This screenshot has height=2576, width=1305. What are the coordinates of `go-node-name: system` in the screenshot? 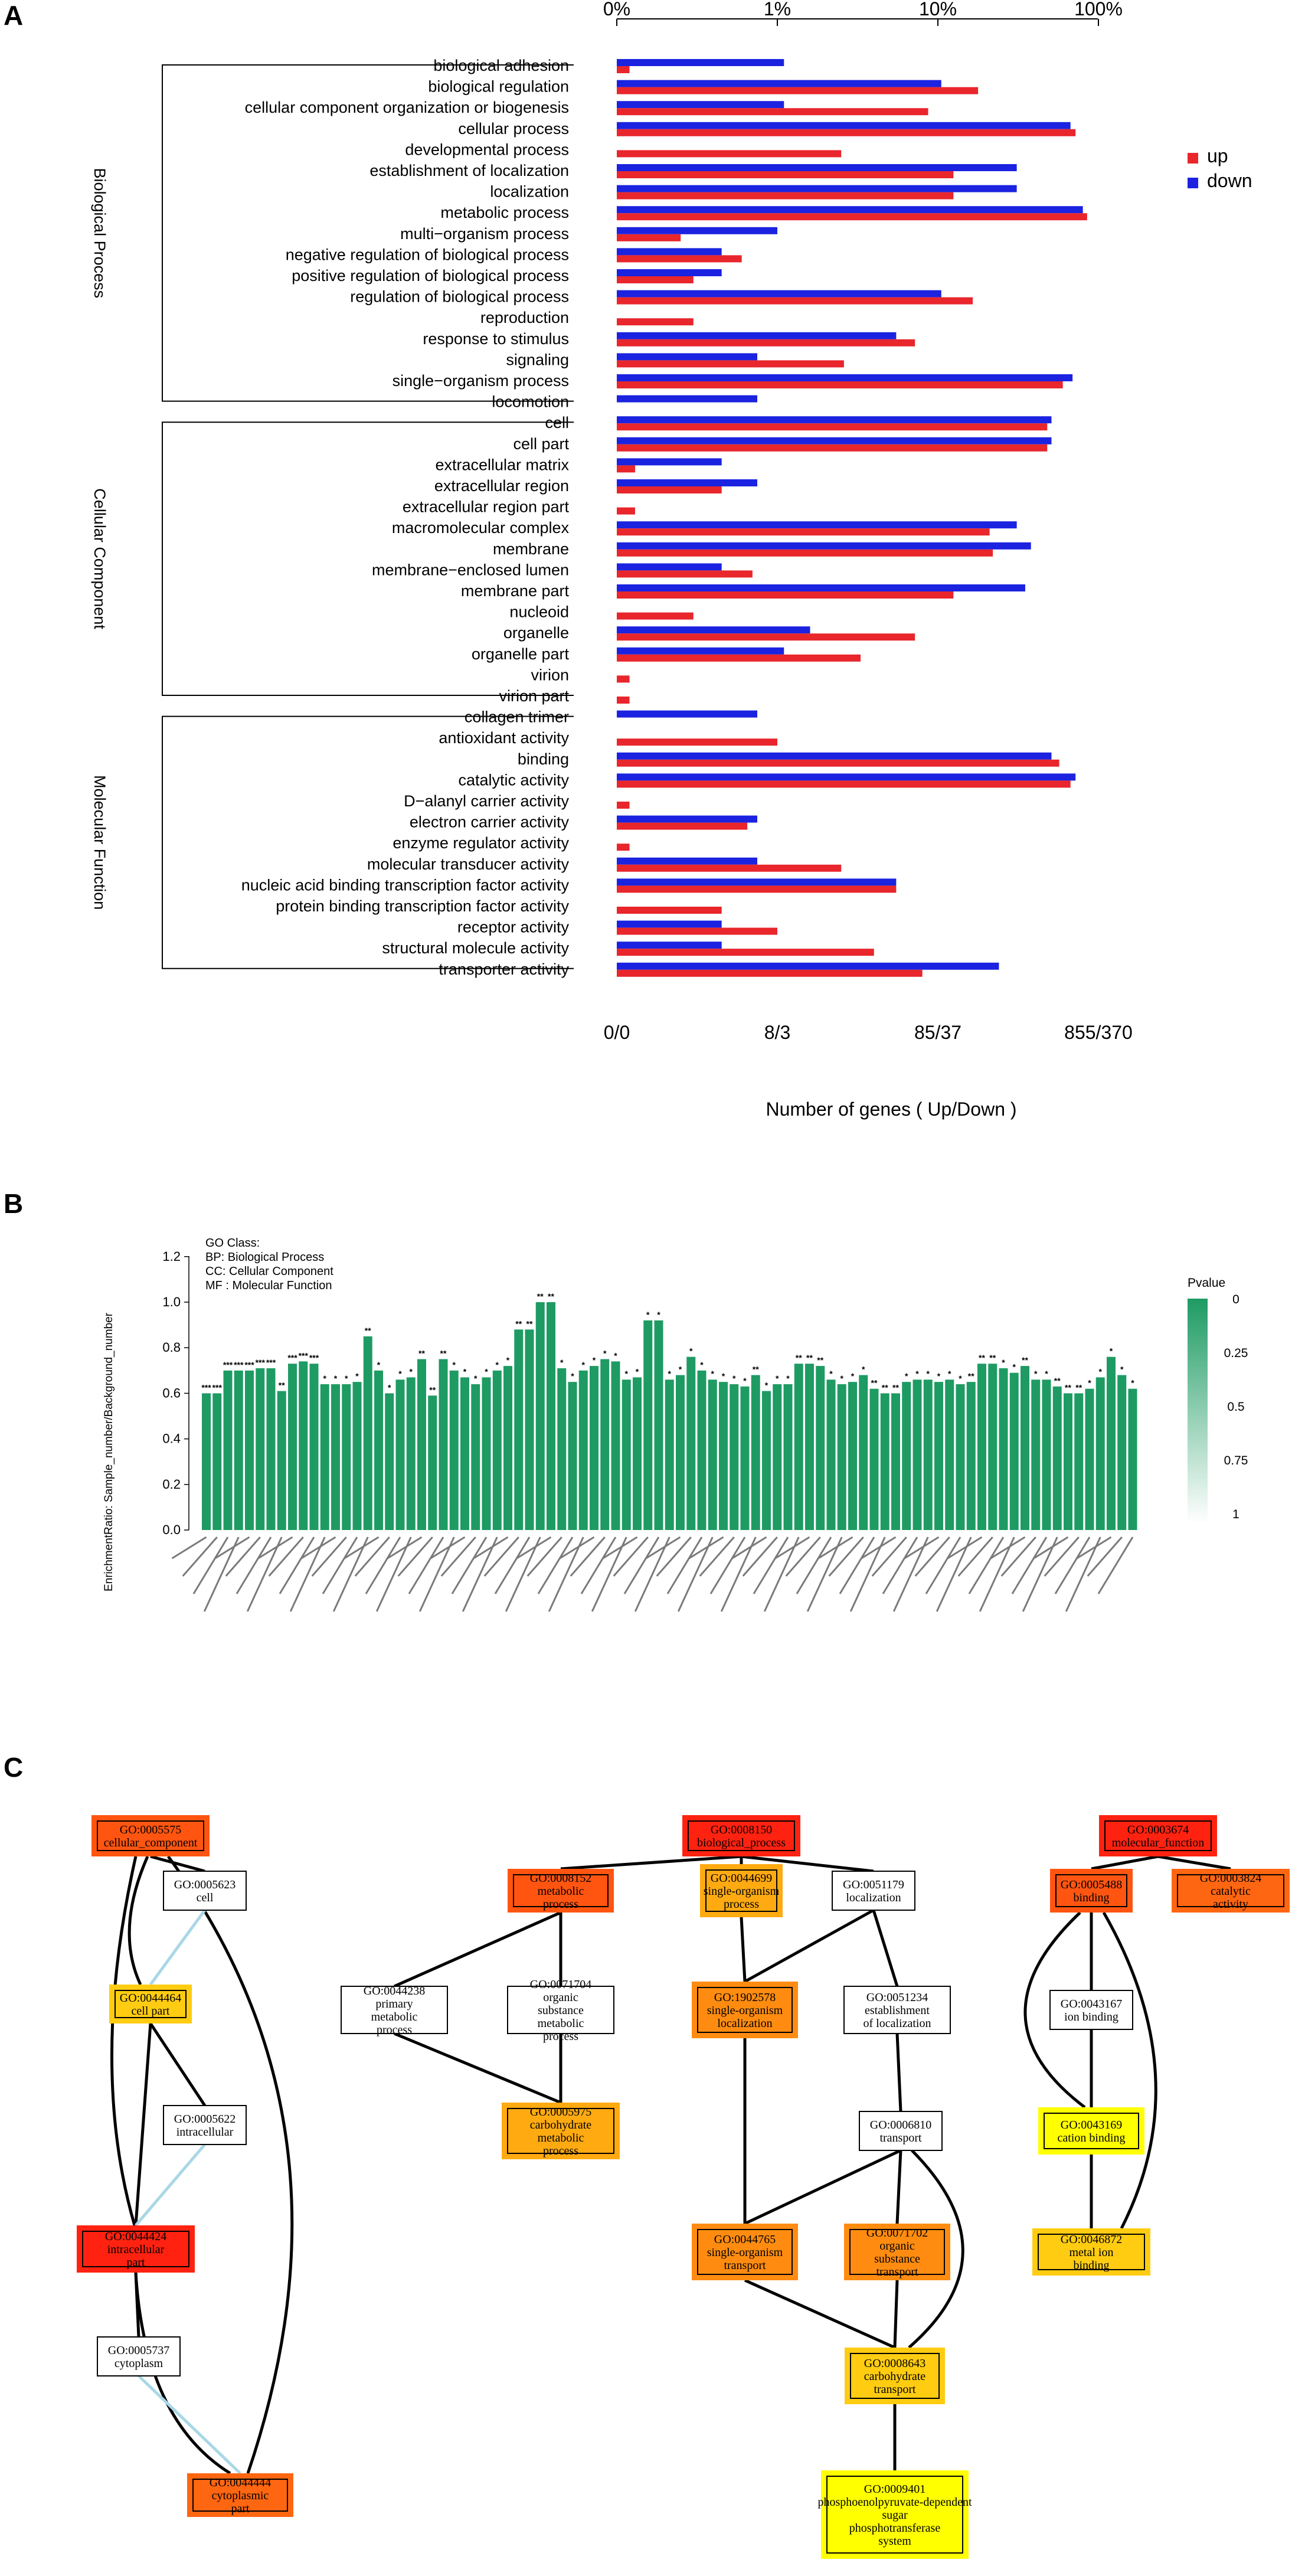 It's located at (894, 2541).